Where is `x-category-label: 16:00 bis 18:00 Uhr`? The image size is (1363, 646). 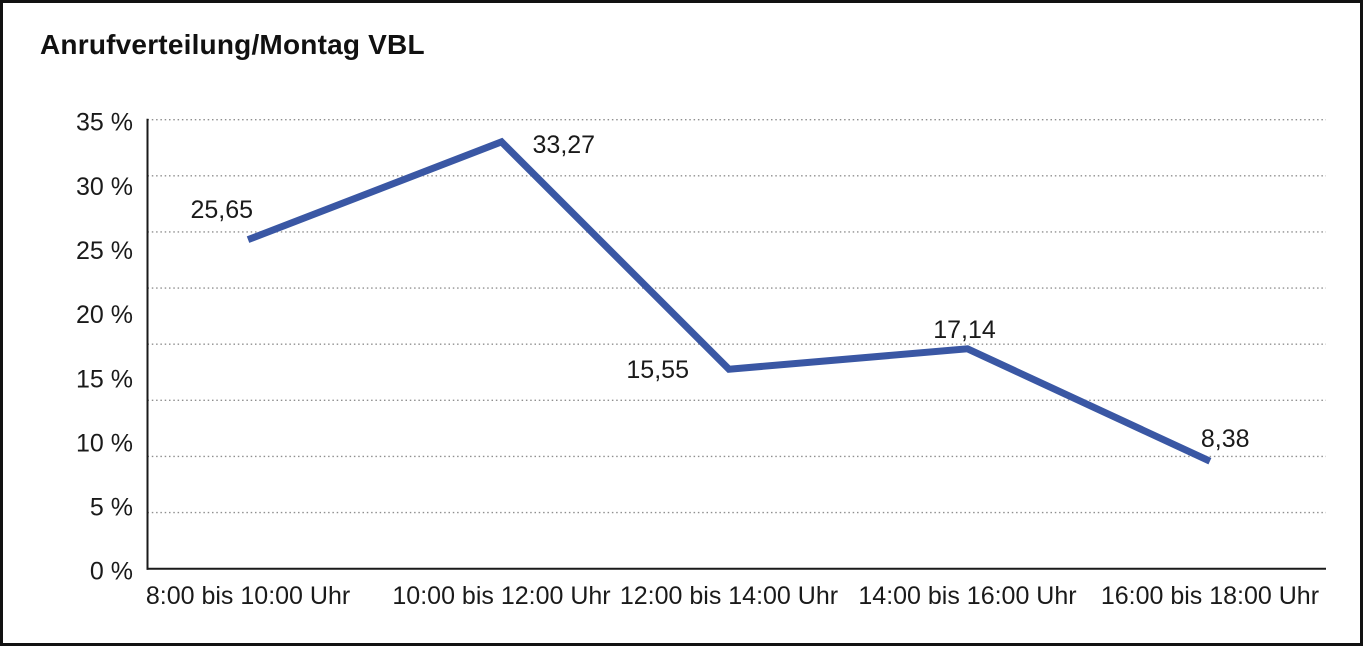
x-category-label: 16:00 bis 18:00 Uhr is located at coordinates (1210, 596).